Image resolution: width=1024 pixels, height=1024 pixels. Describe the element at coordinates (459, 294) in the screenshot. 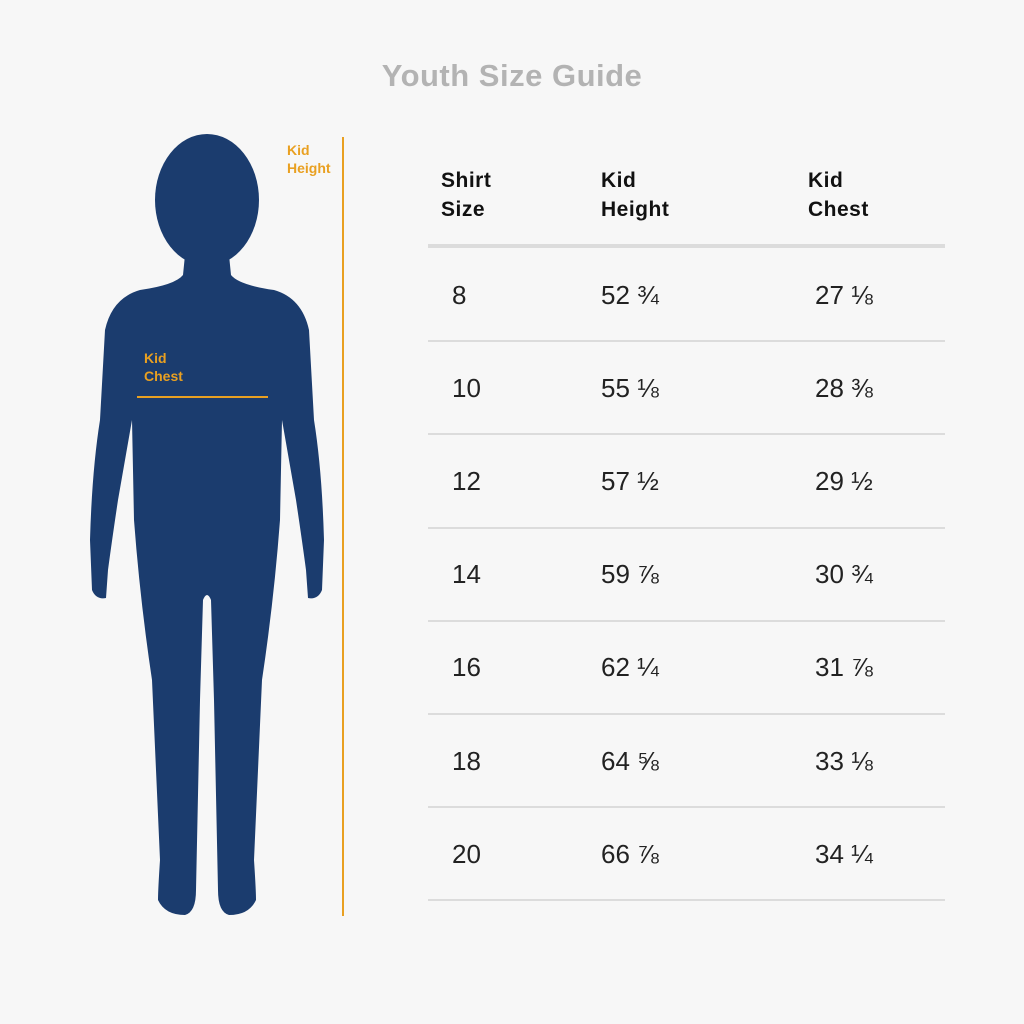

I see `table-cell: 8` at that location.